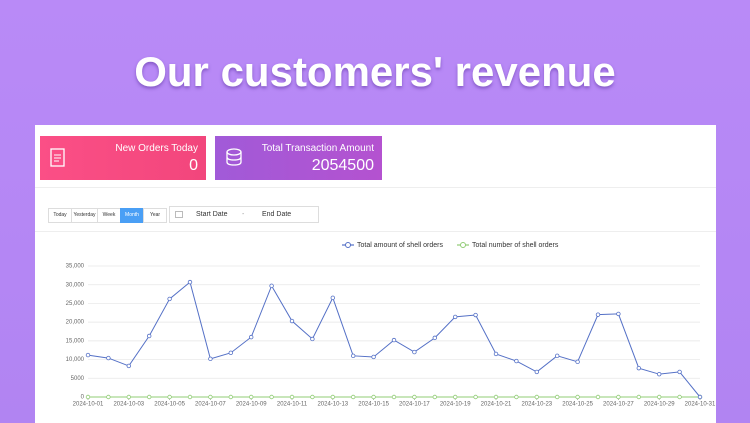 This screenshot has width=750, height=423. I want to click on x-tick-label: 2024-10-07, so click(210, 405).